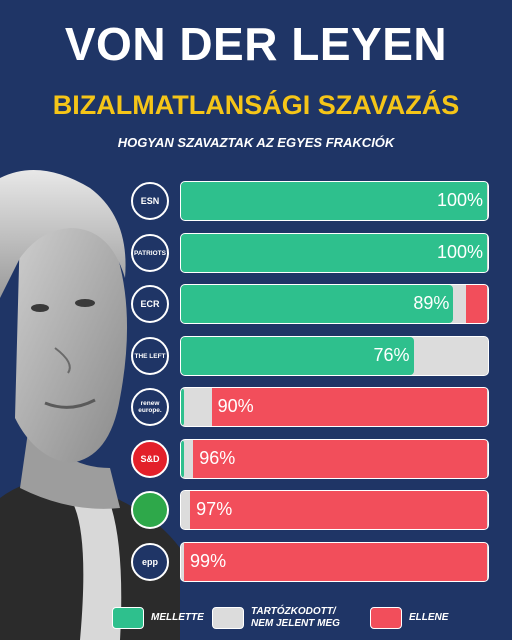  I want to click on legend-swatch-ellene, so click(386, 618).